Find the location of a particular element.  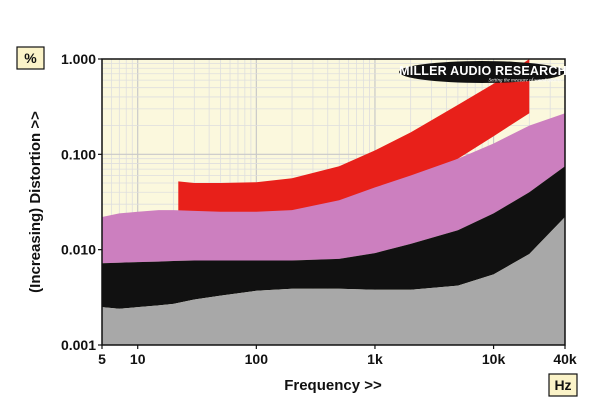

y-tick-label: 0.010 is located at coordinates (78, 250).